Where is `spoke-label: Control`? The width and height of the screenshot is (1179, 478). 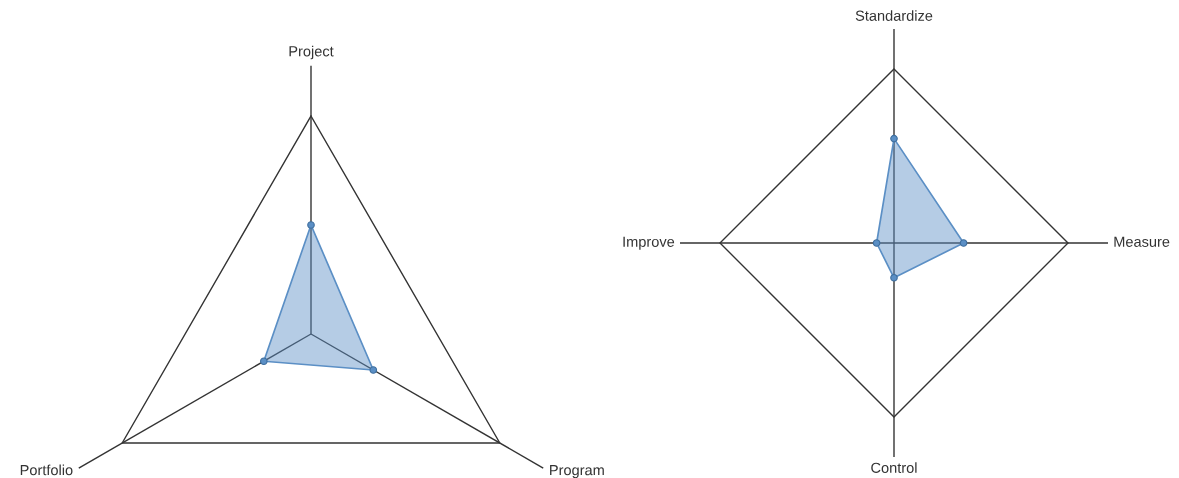
spoke-label: Control is located at coordinates (894, 467).